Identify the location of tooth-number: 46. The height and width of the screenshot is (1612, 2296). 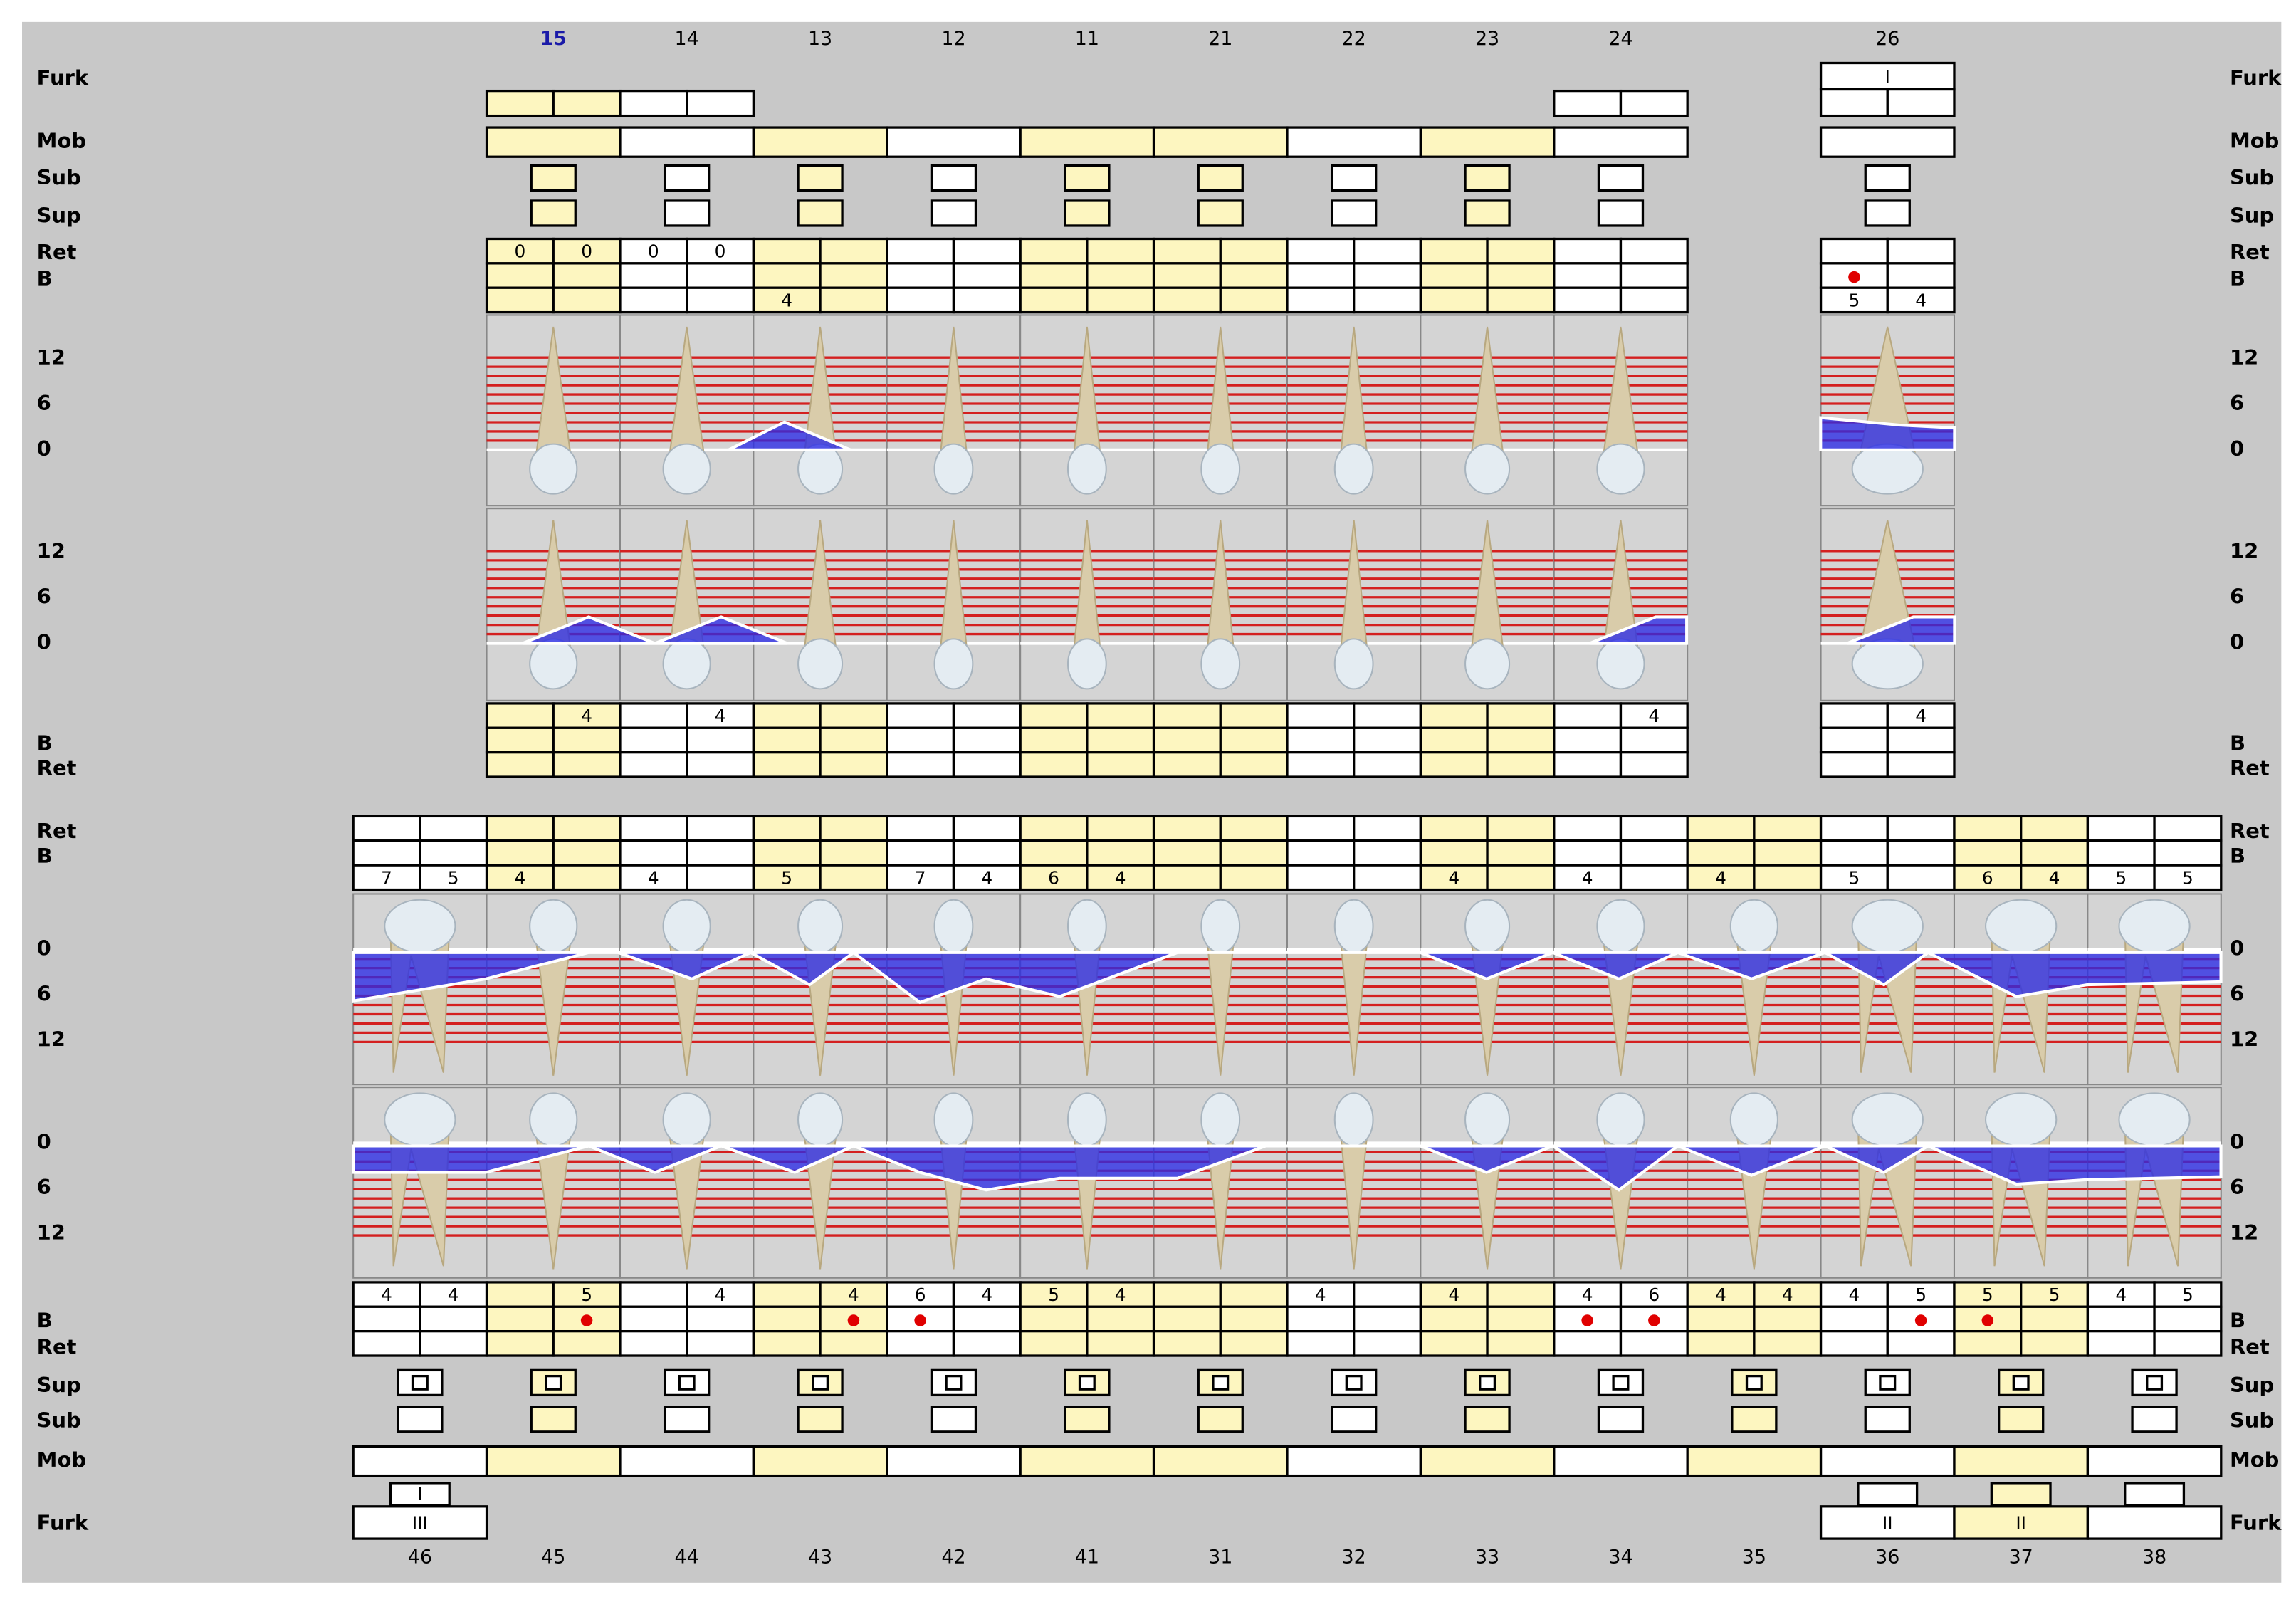
(420, 1557).